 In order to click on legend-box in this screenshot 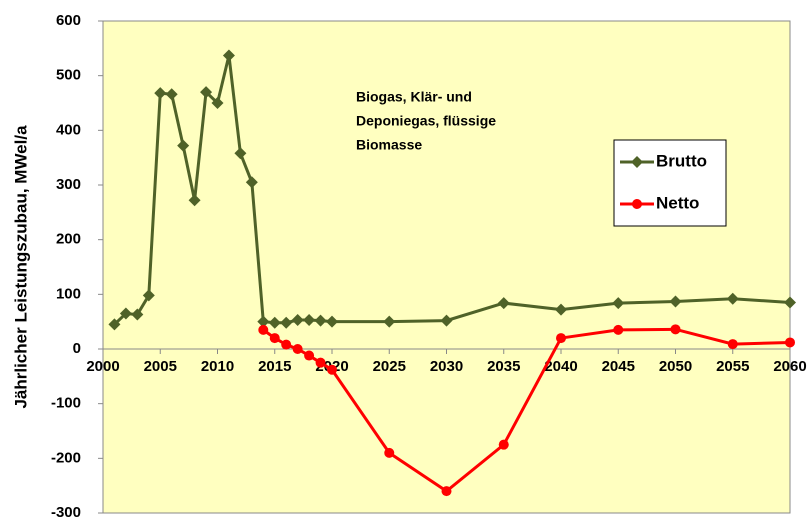, I will do `click(670, 183)`.